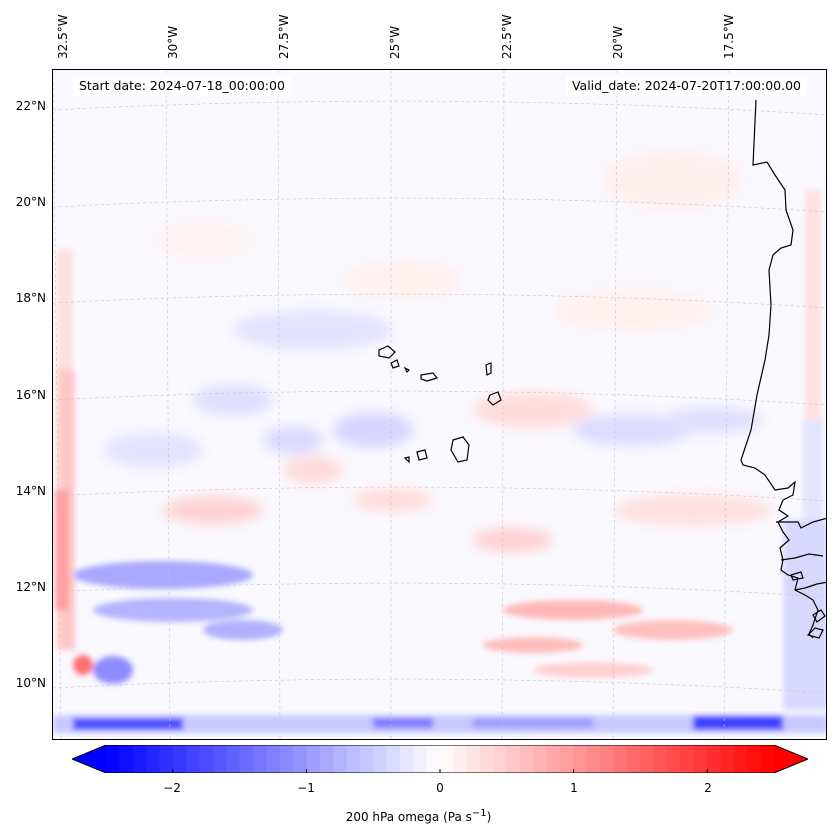 The height and width of the screenshot is (839, 837). What do you see at coordinates (779, 369) in the screenshot?
I see `africa-coast` at bounding box center [779, 369].